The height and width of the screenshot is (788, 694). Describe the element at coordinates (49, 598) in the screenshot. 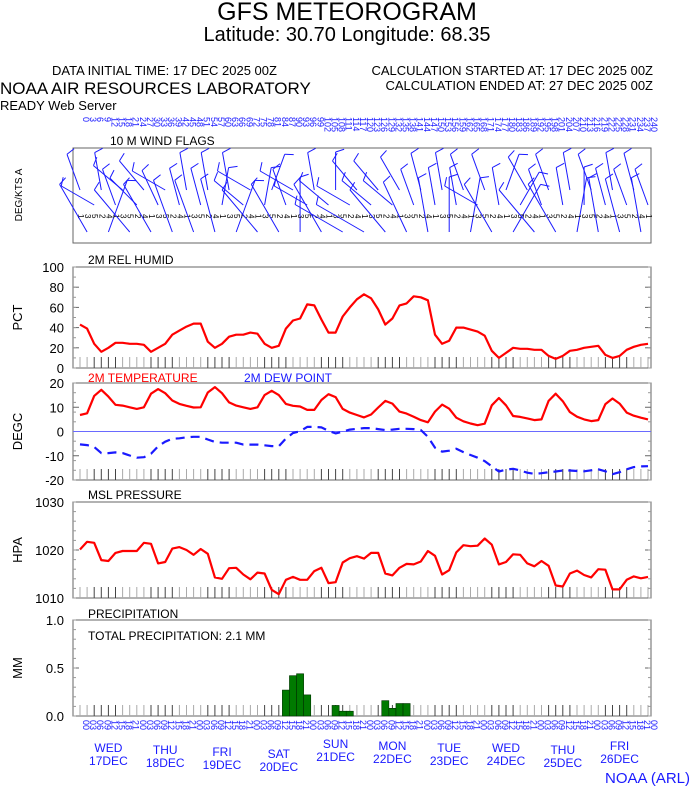

I see `y-tick-label: 1010` at that location.